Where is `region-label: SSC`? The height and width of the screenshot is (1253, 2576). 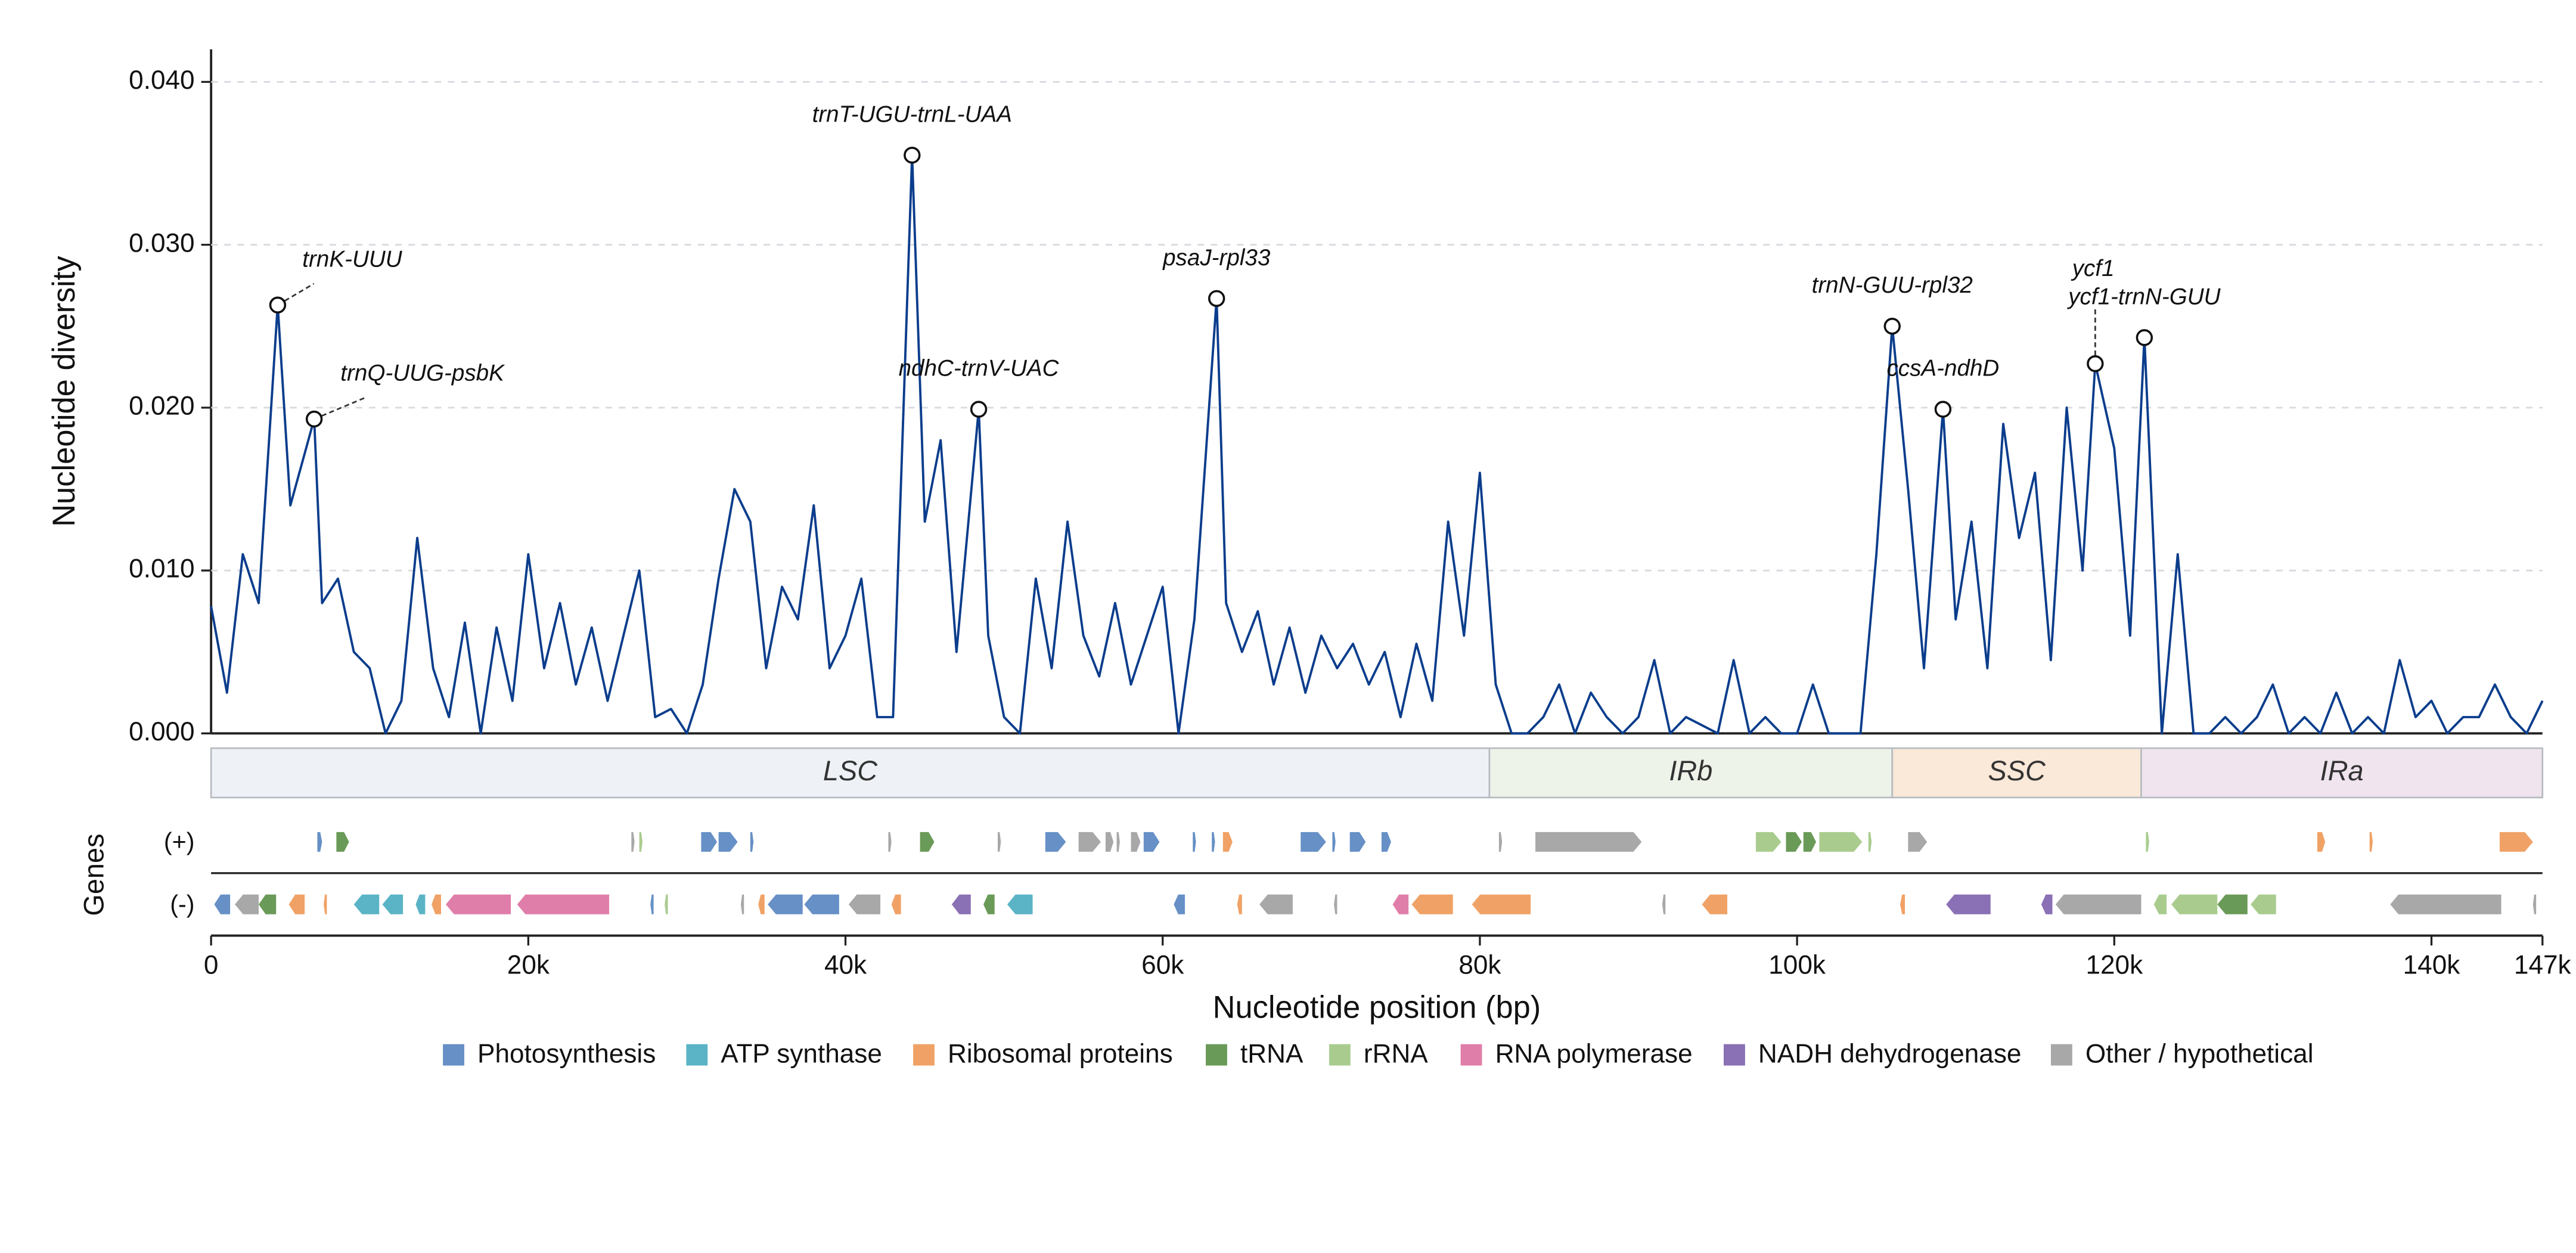 region-label: SSC is located at coordinates (2017, 770).